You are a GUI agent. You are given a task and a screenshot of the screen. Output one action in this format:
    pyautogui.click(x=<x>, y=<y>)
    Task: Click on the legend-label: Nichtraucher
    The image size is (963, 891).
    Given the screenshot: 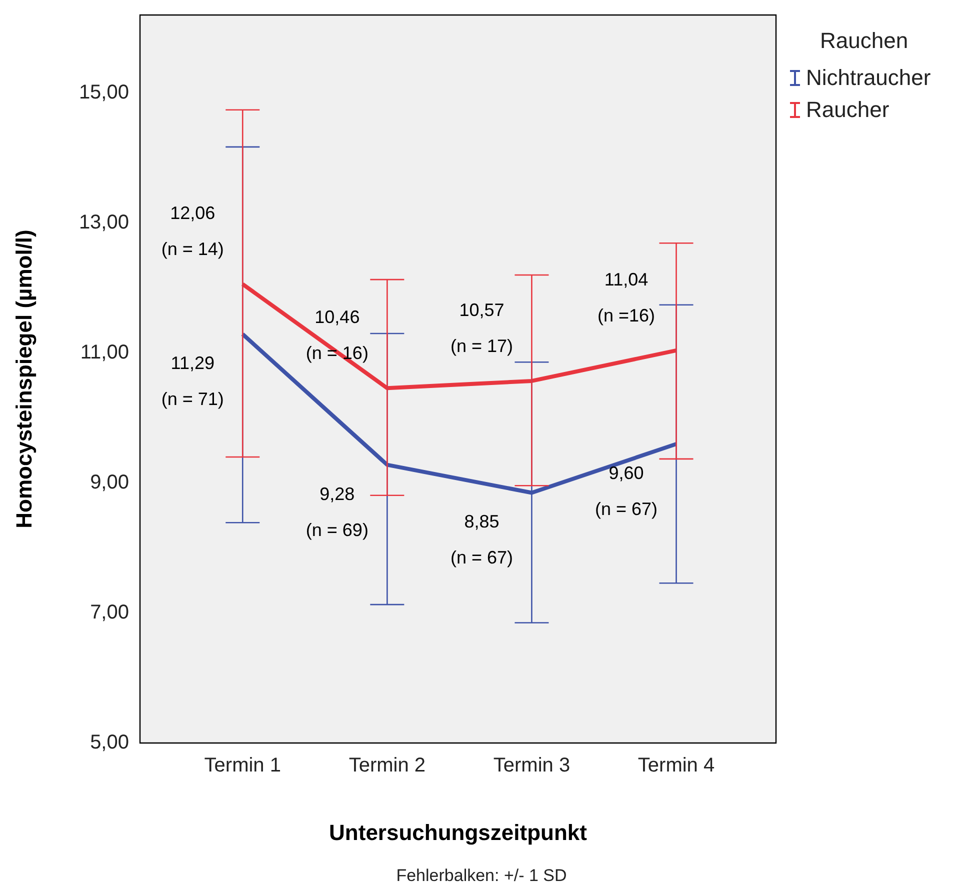 What is the action you would take?
    pyautogui.click(x=868, y=78)
    